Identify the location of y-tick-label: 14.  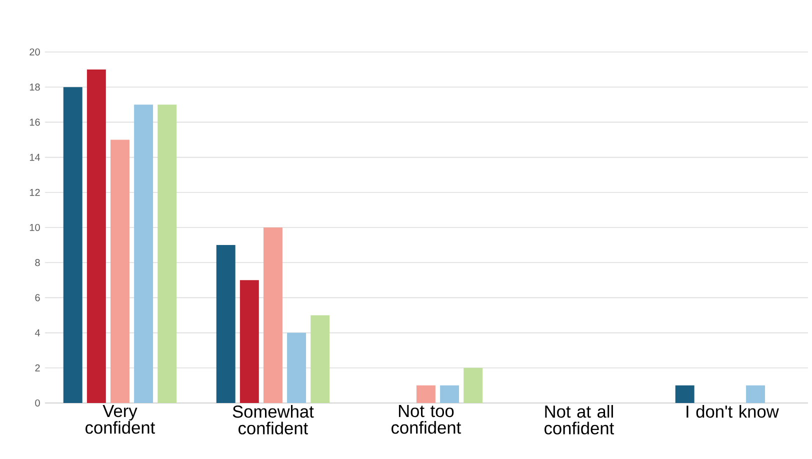
(35, 157).